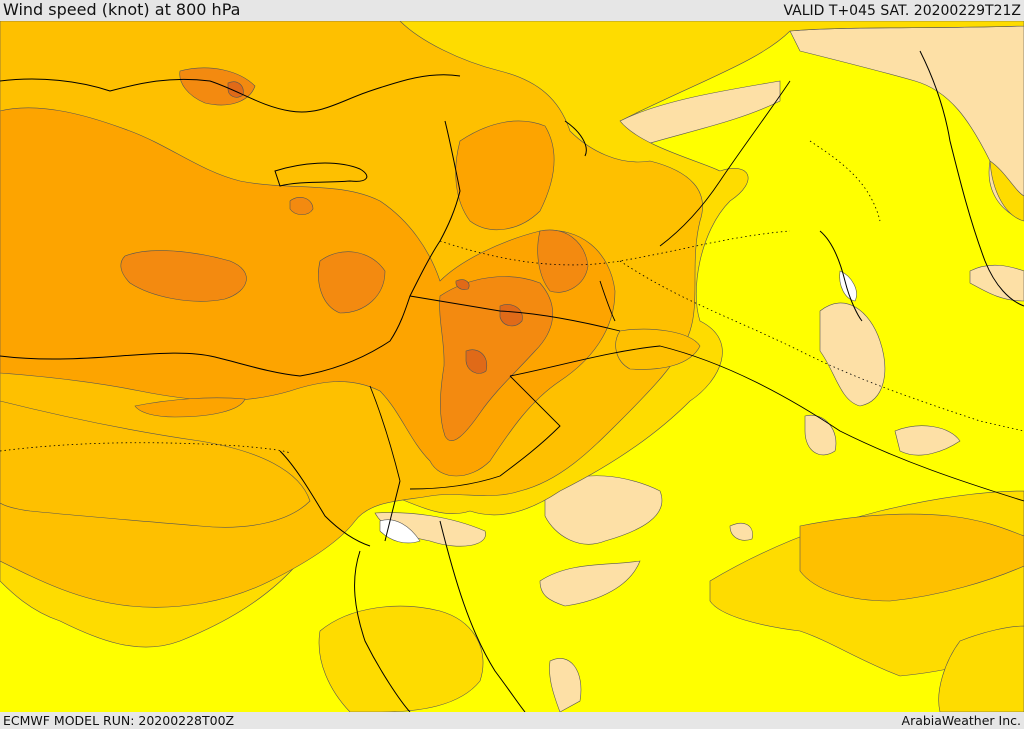 This screenshot has height=729, width=1024. I want to click on valid-time: VALID T+045 SAT. 20200229T21Z, so click(902, 11).